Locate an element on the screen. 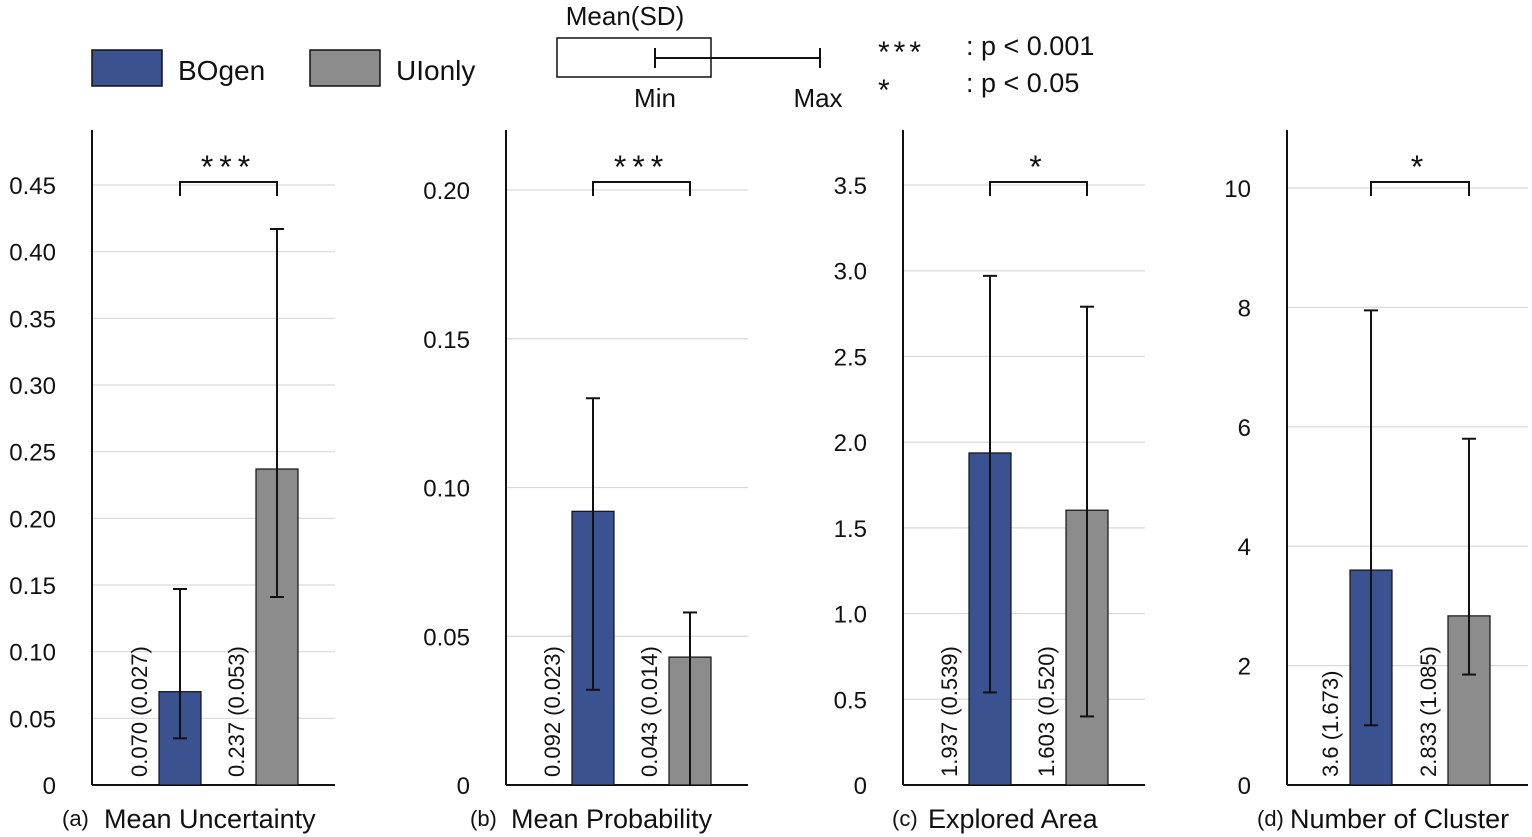  legend-label-uionly: UIonly is located at coordinates (435, 70).